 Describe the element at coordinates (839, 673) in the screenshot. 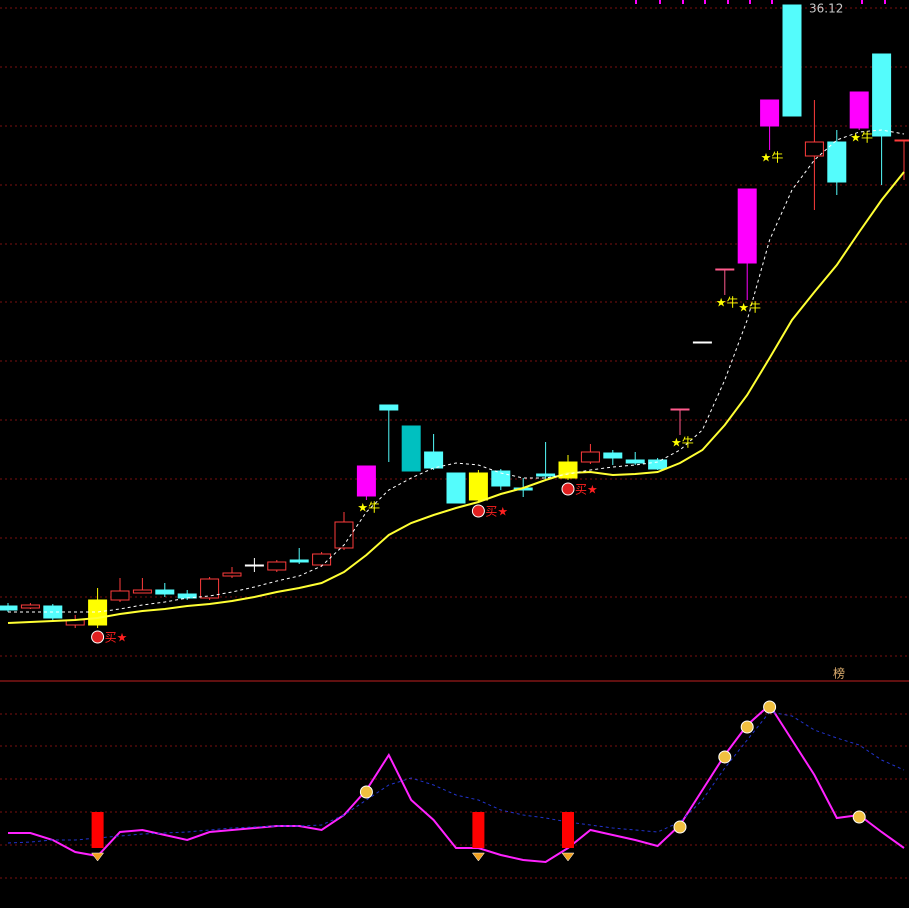

I see `rank-label: 榜` at that location.